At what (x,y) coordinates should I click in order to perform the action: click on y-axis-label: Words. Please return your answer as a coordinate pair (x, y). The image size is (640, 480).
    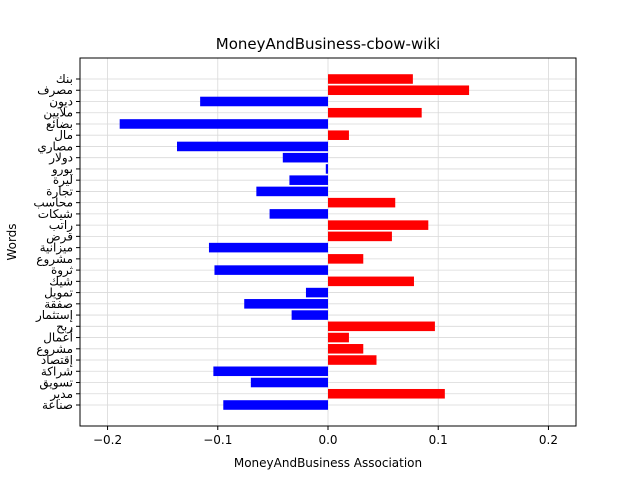
    Looking at the image, I should click on (12, 241).